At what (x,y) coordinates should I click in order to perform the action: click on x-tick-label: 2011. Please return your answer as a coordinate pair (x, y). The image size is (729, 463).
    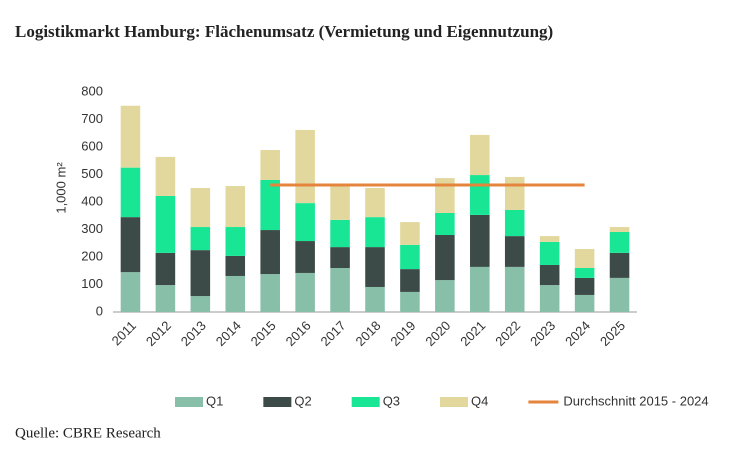
    Looking at the image, I should click on (124, 333).